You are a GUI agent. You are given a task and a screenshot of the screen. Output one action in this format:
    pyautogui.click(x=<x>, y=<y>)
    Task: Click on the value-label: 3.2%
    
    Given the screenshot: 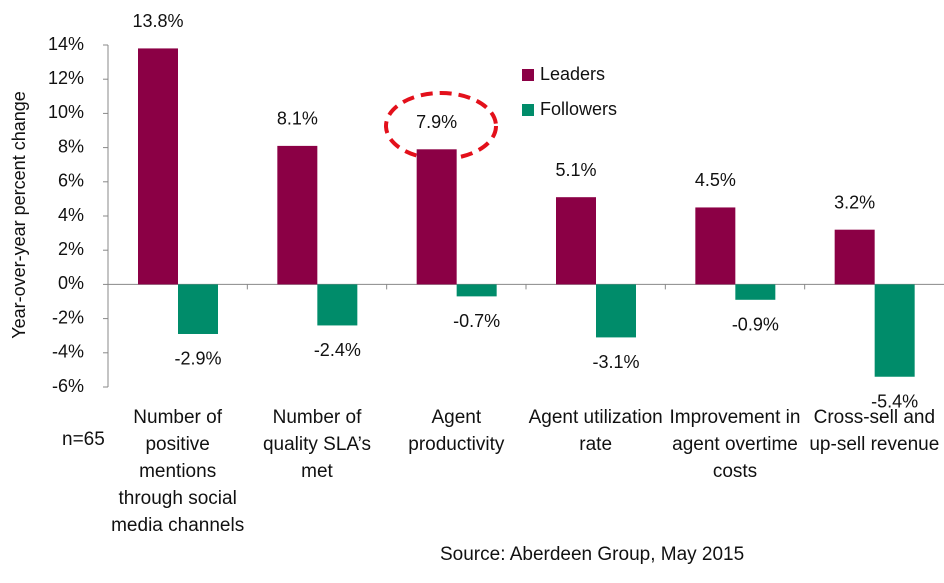 What is the action you would take?
    pyautogui.click(x=854, y=202)
    